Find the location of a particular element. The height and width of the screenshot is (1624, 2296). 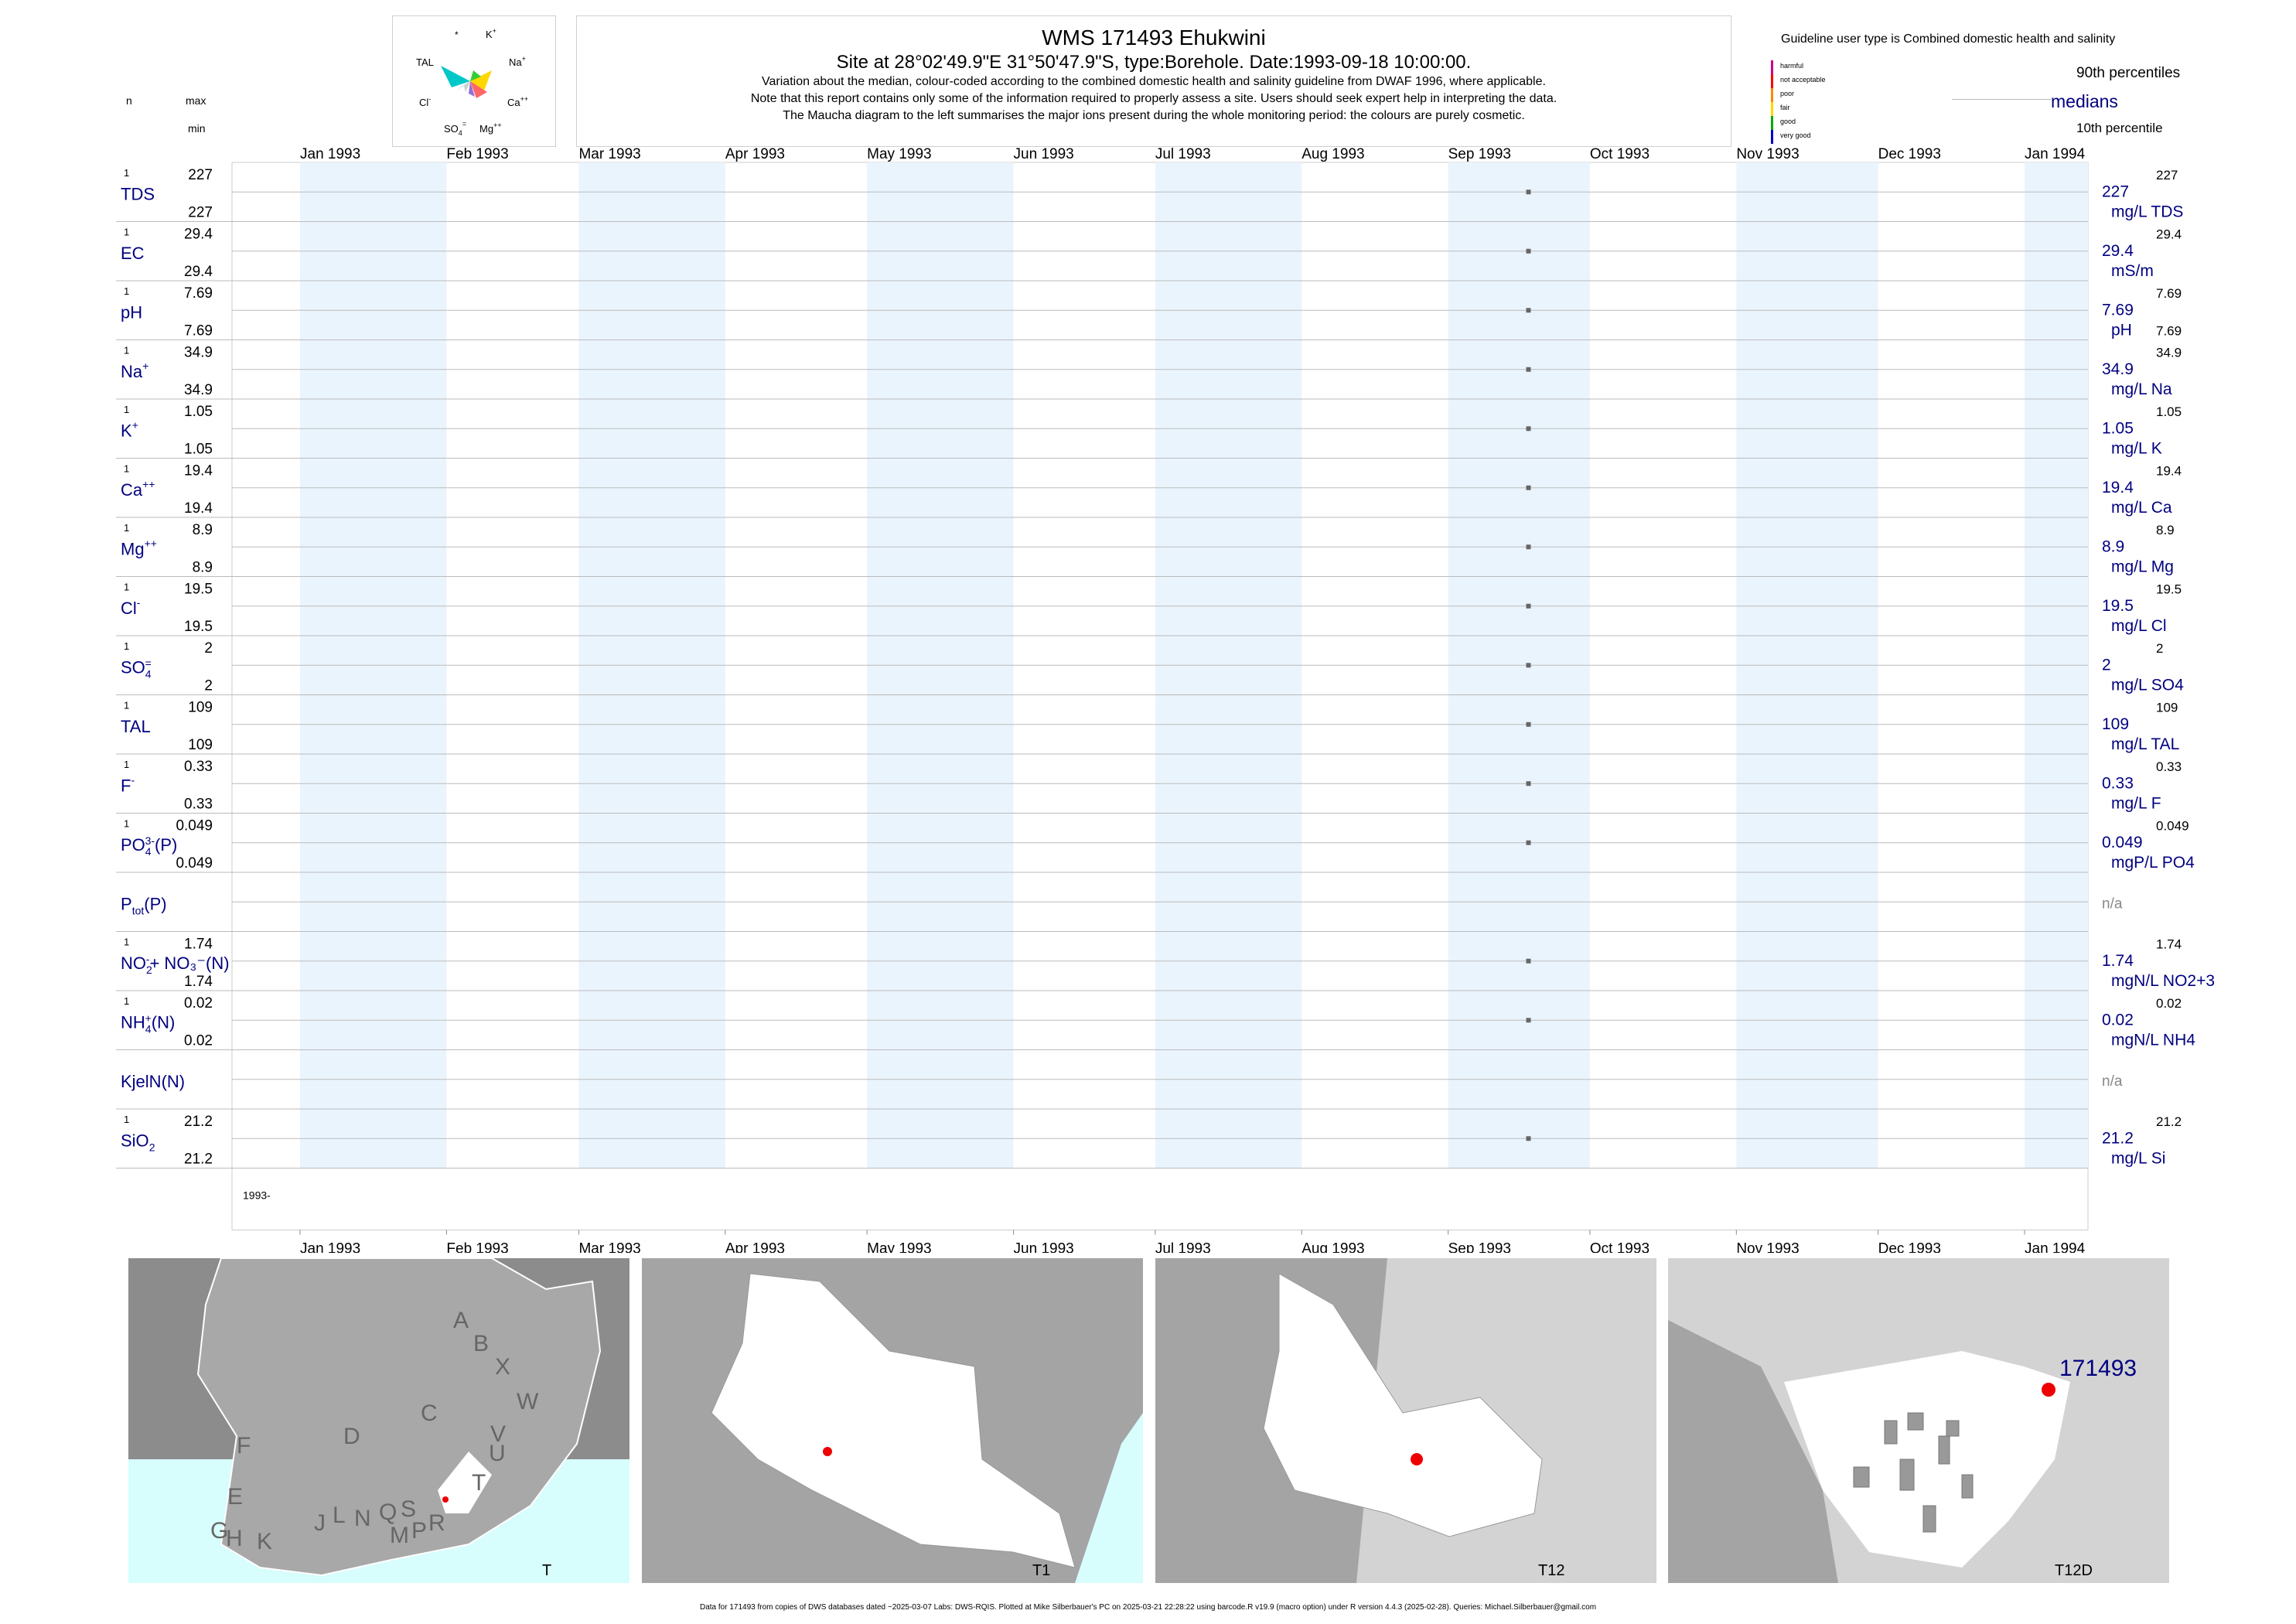

row-median: 19.5 is located at coordinates (2118, 606).